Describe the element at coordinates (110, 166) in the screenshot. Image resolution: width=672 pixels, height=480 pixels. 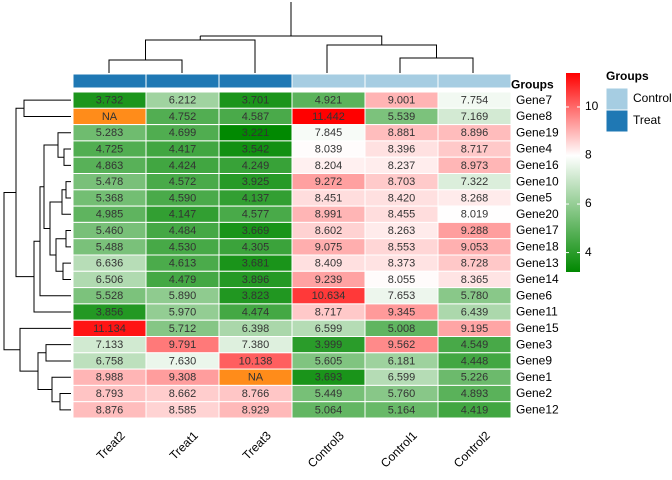
I see `cell-value: 4.863` at that location.